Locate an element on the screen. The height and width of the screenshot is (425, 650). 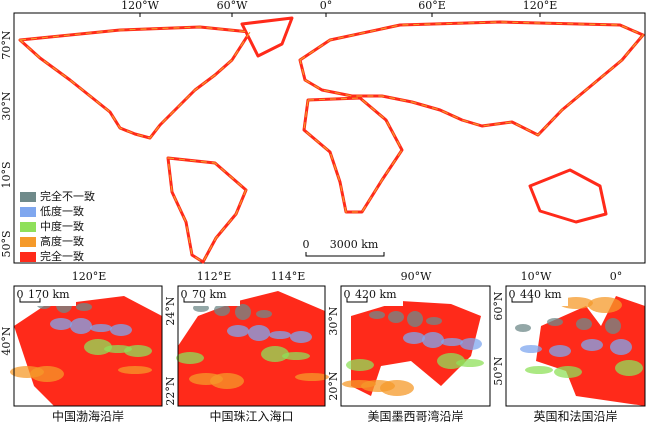
inset-longitude-label: 90°W is located at coordinates (416, 276).